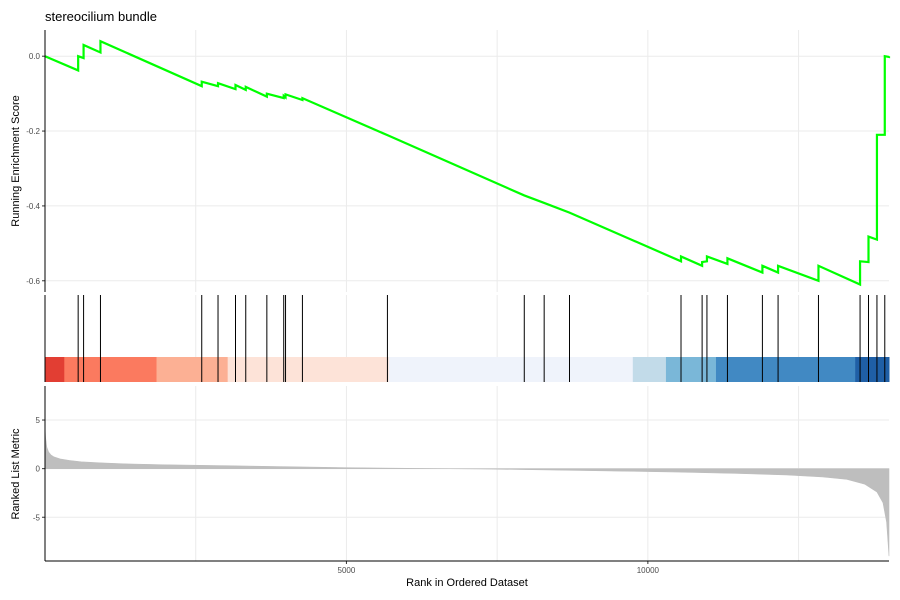  I want to click on ranked-metric-y-ticks: 5 0 -5, so click(39, 469).